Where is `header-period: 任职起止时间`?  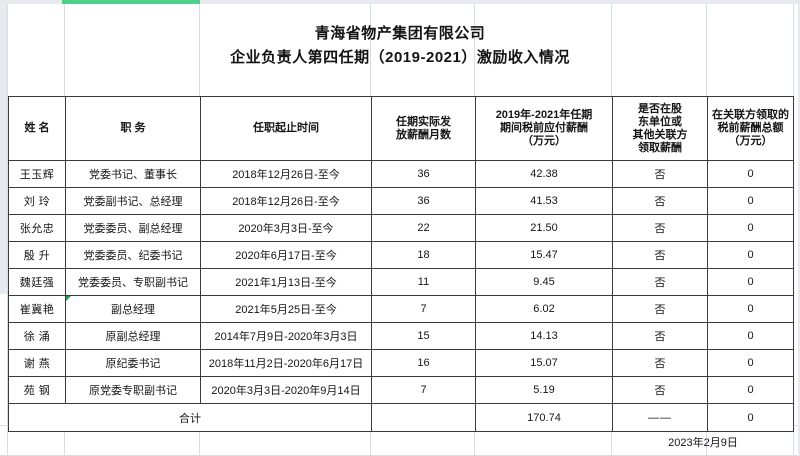 header-period: 任职起止时间 is located at coordinates (286, 128).